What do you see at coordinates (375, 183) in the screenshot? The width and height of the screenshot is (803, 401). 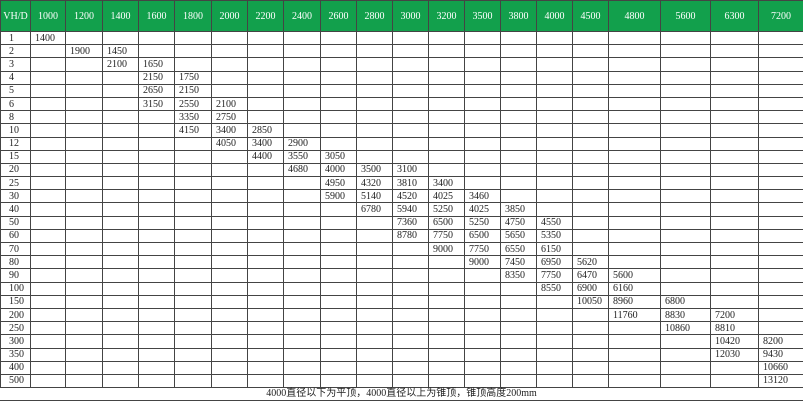 I see `table-cell: 4320` at bounding box center [375, 183].